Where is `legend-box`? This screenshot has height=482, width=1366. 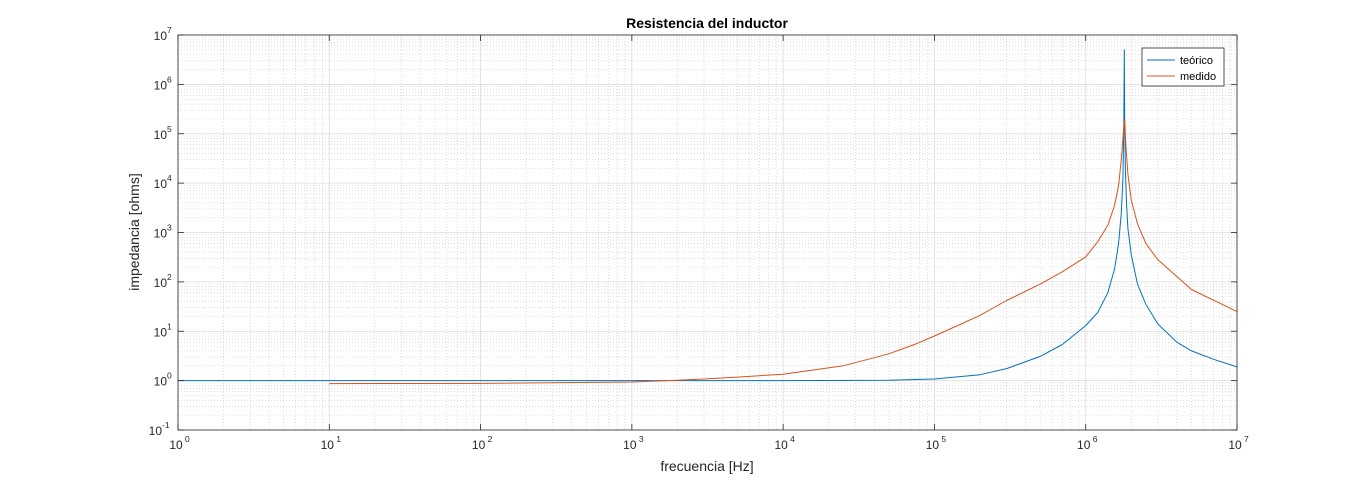 legend-box is located at coordinates (1183, 67).